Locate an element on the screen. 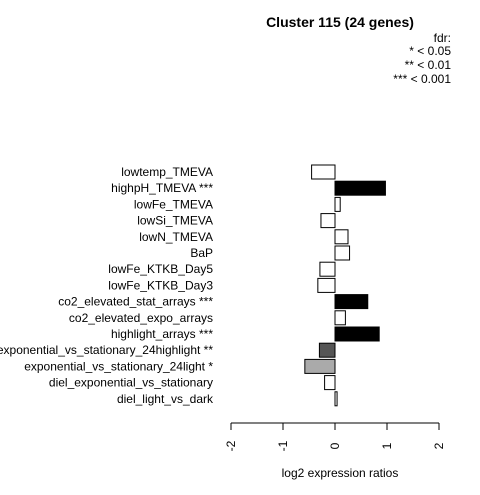 The image size is (480, 495). bar-lowfe-tmeva is located at coordinates (337, 204).